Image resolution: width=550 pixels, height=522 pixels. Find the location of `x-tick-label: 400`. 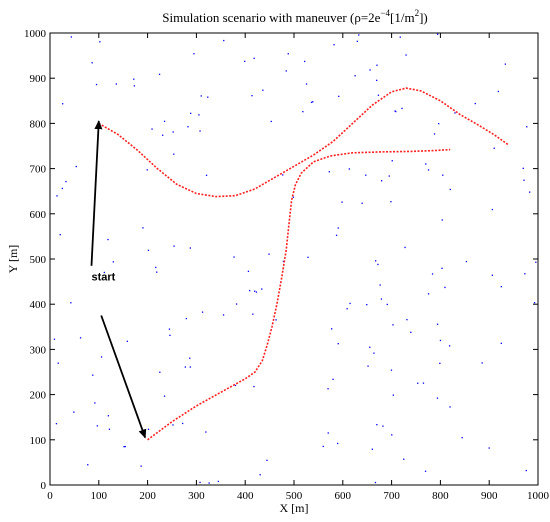

x-tick-label: 400 is located at coordinates (245, 496).